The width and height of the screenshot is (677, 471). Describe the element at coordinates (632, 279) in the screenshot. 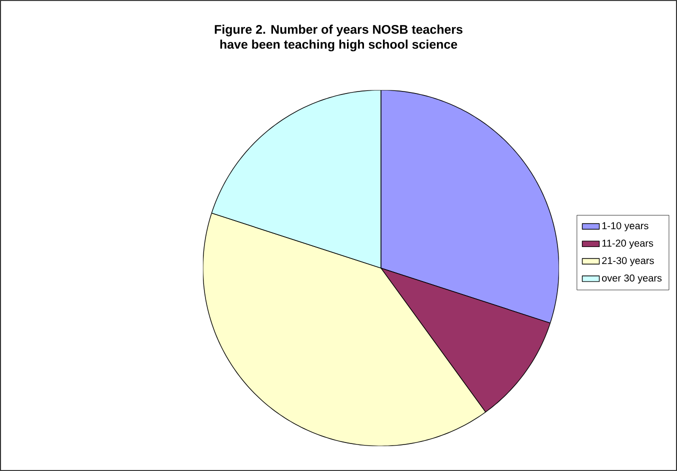

I see `legend-label: over 30 years` at that location.